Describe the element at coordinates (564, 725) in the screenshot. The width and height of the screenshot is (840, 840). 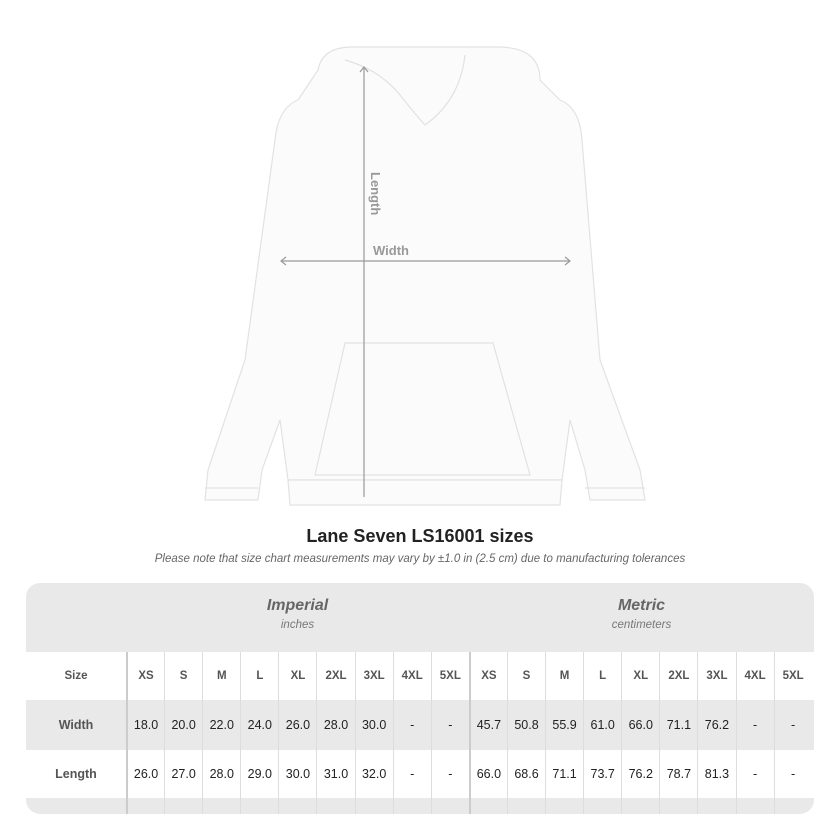
I see `metric-value-cell: 55.9` at that location.